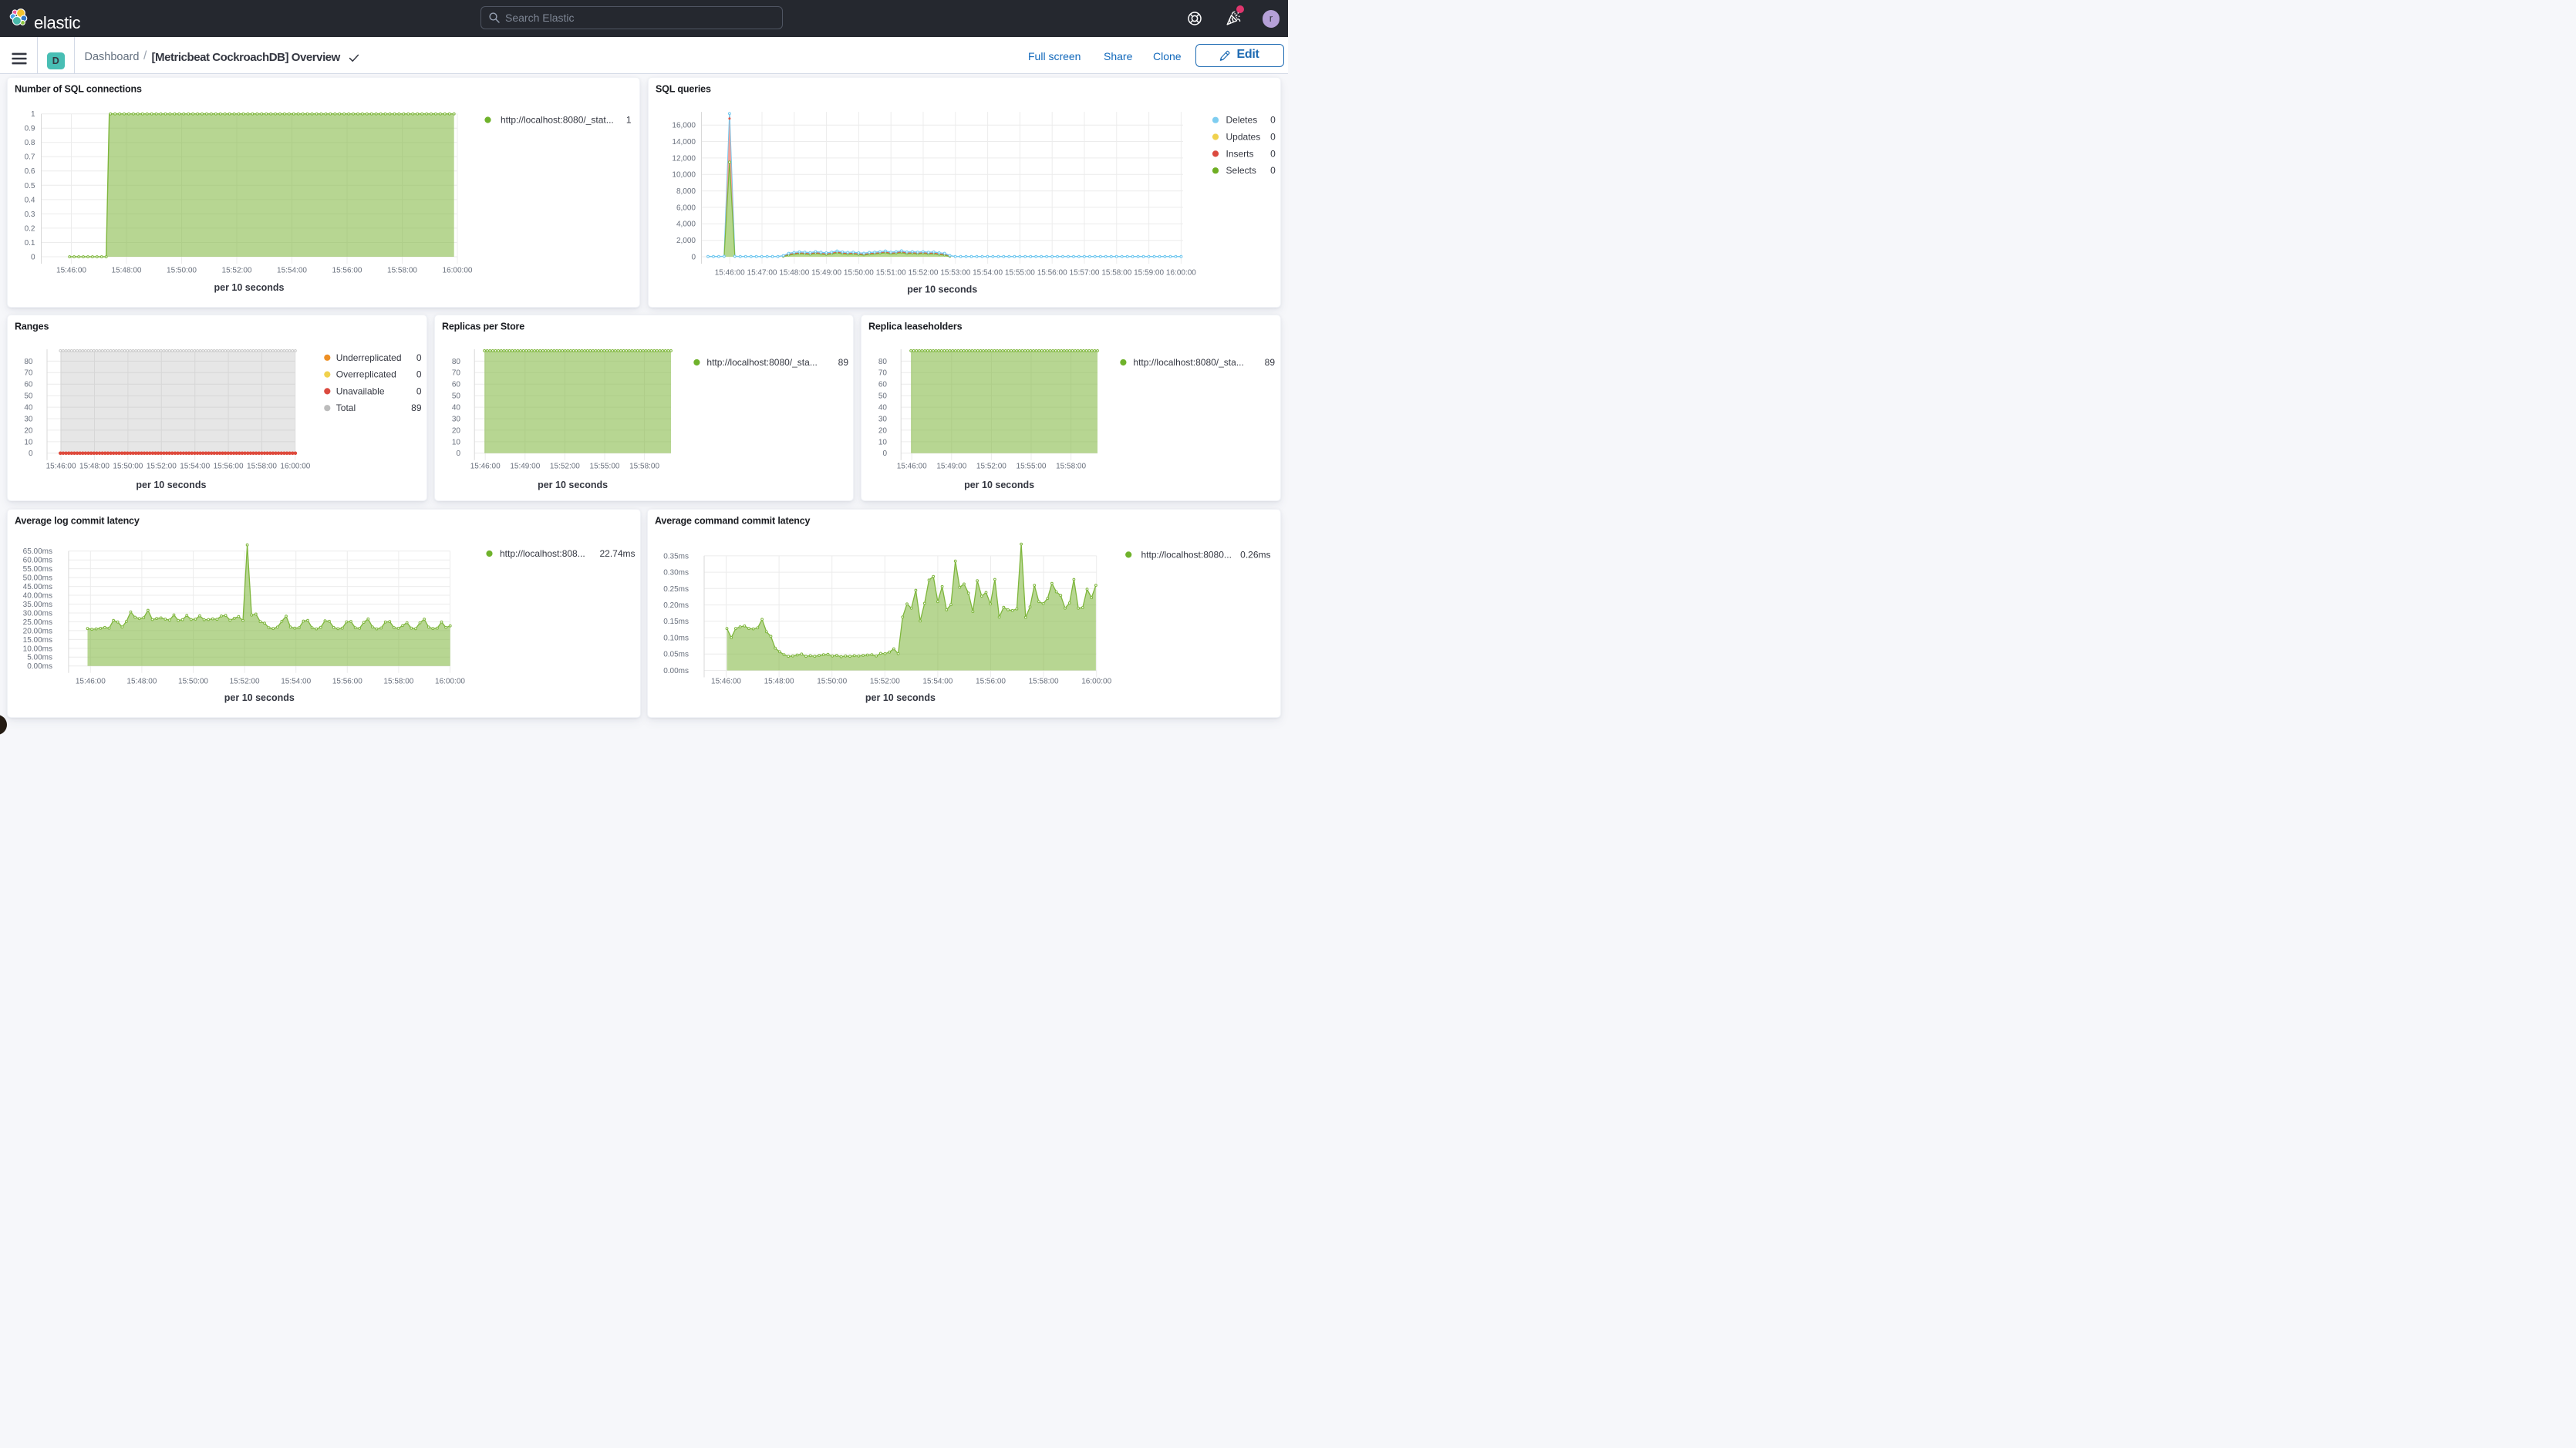 The height and width of the screenshot is (1448, 2576). I want to click on svg-text: Replica leaseholders, so click(915, 326).